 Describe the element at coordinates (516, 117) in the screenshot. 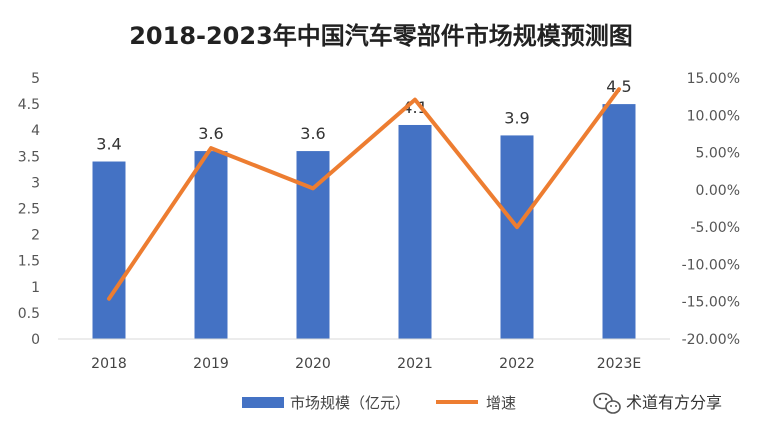

I see `bar-data-label: 3.9` at that location.